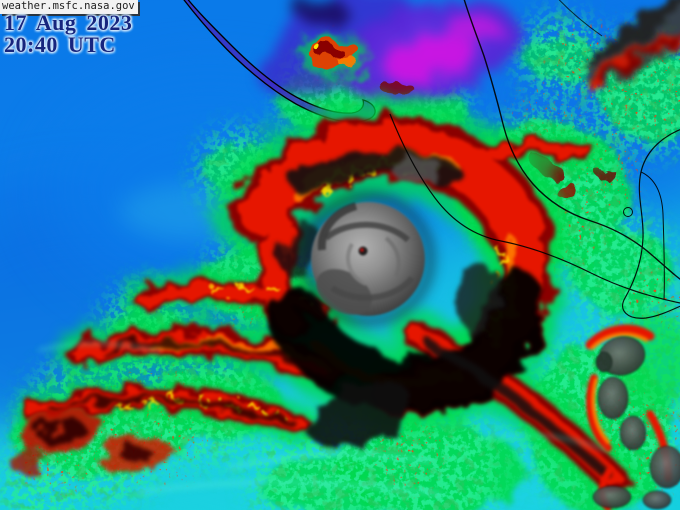 This screenshot has width=680, height=510. I want to click on west-rainband-blobs, so click(90, 442).